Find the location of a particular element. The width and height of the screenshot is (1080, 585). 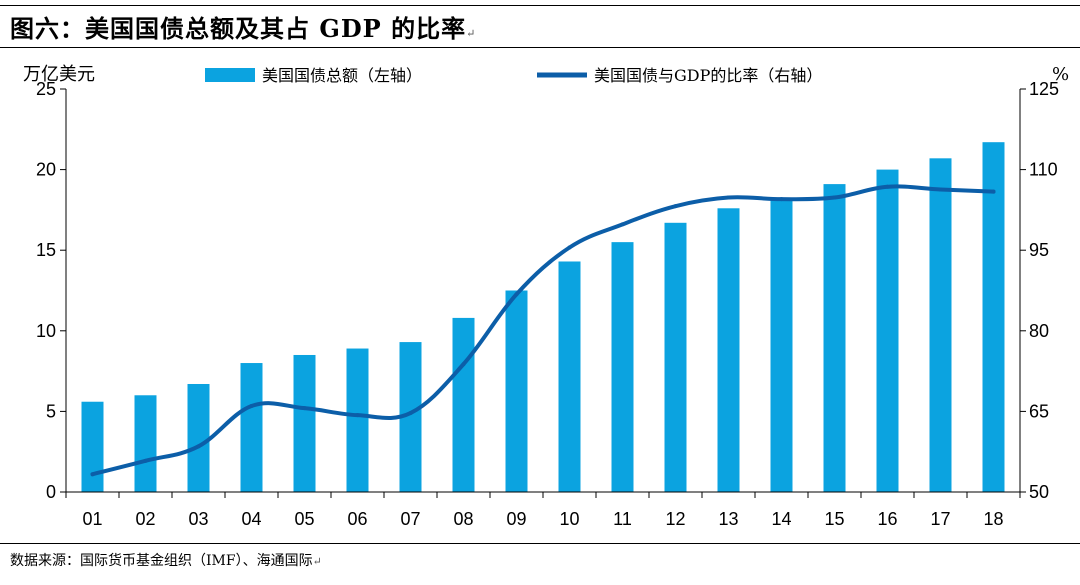

legend: 美国国债总额（左轴） 美国国债与GDP的比率（右轴） is located at coordinates (513, 75).